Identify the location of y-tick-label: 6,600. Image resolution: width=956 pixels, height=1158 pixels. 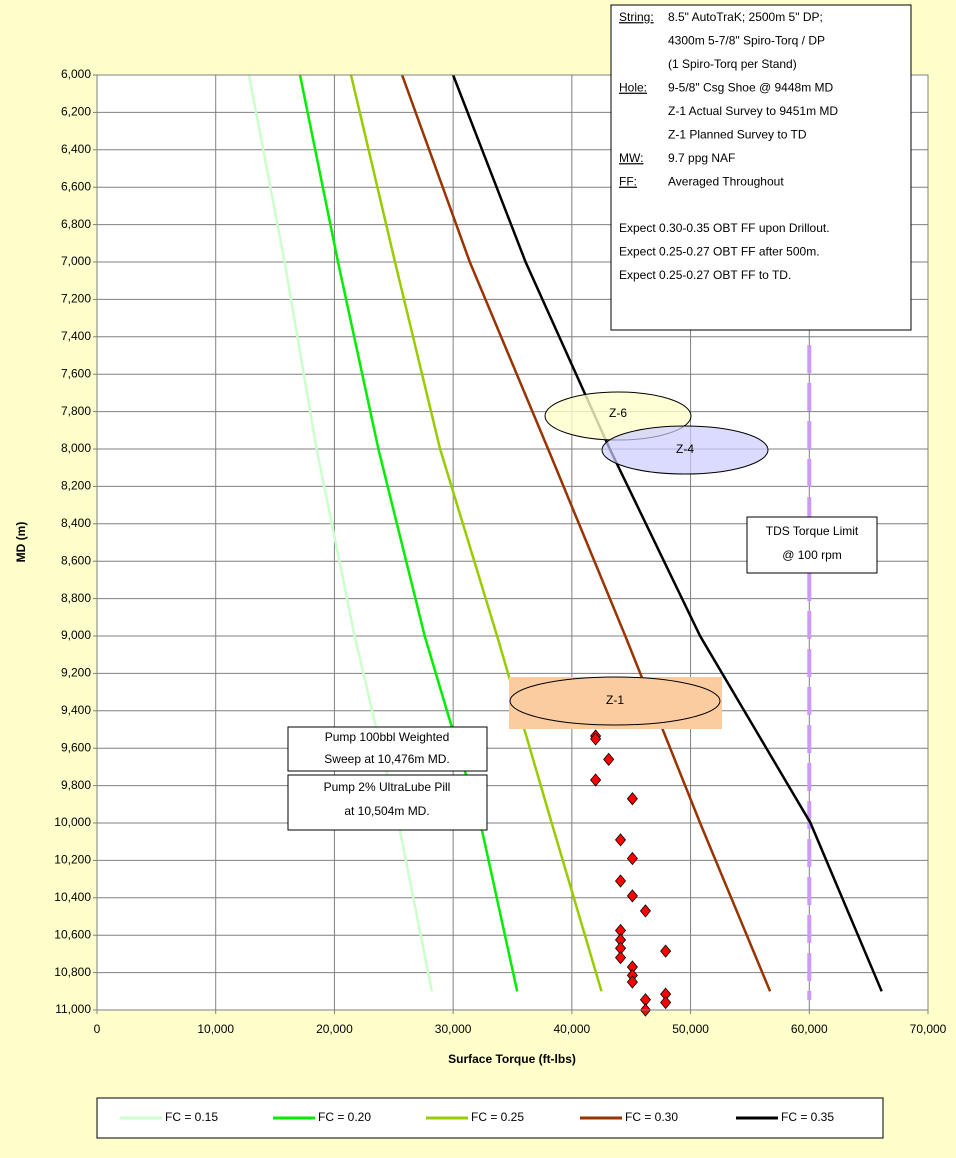
(76, 186).